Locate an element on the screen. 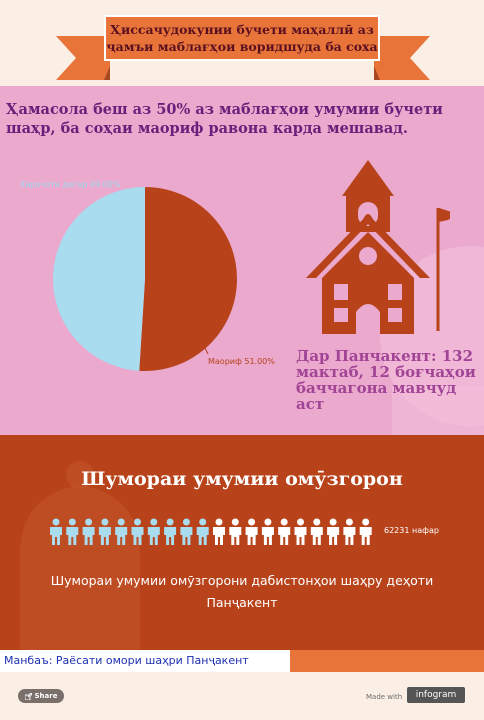 The height and width of the screenshot is (720, 484). share-icon is located at coordinates (28, 696).